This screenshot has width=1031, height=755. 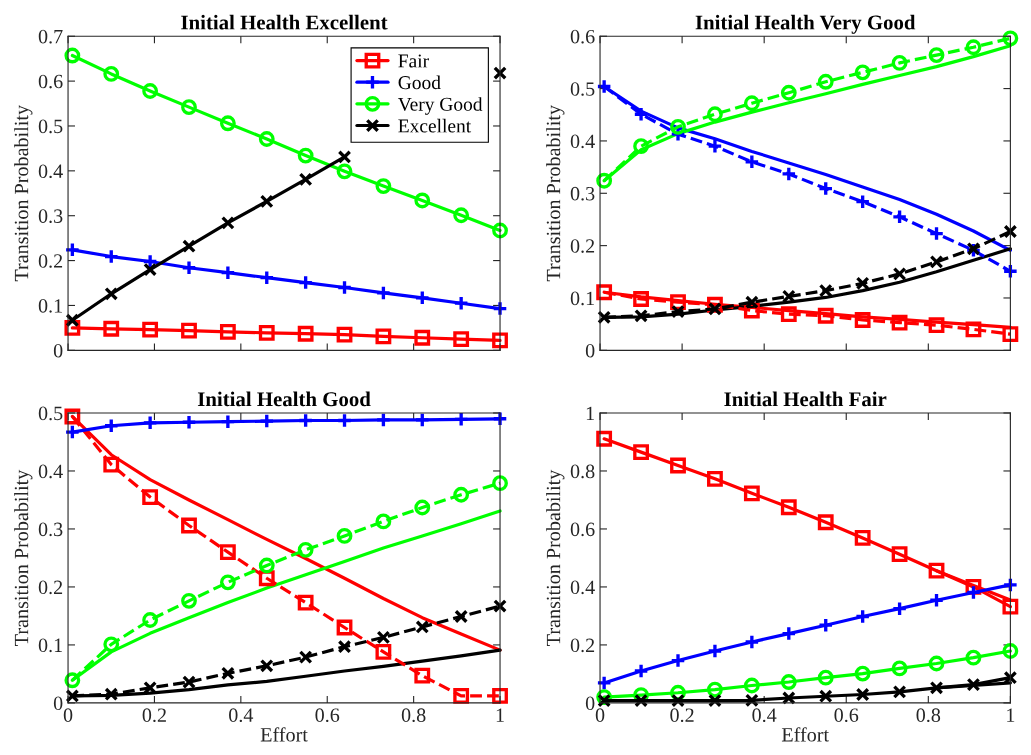 I want to click on chart-title: Initial Health Excellent, so click(x=284, y=22).